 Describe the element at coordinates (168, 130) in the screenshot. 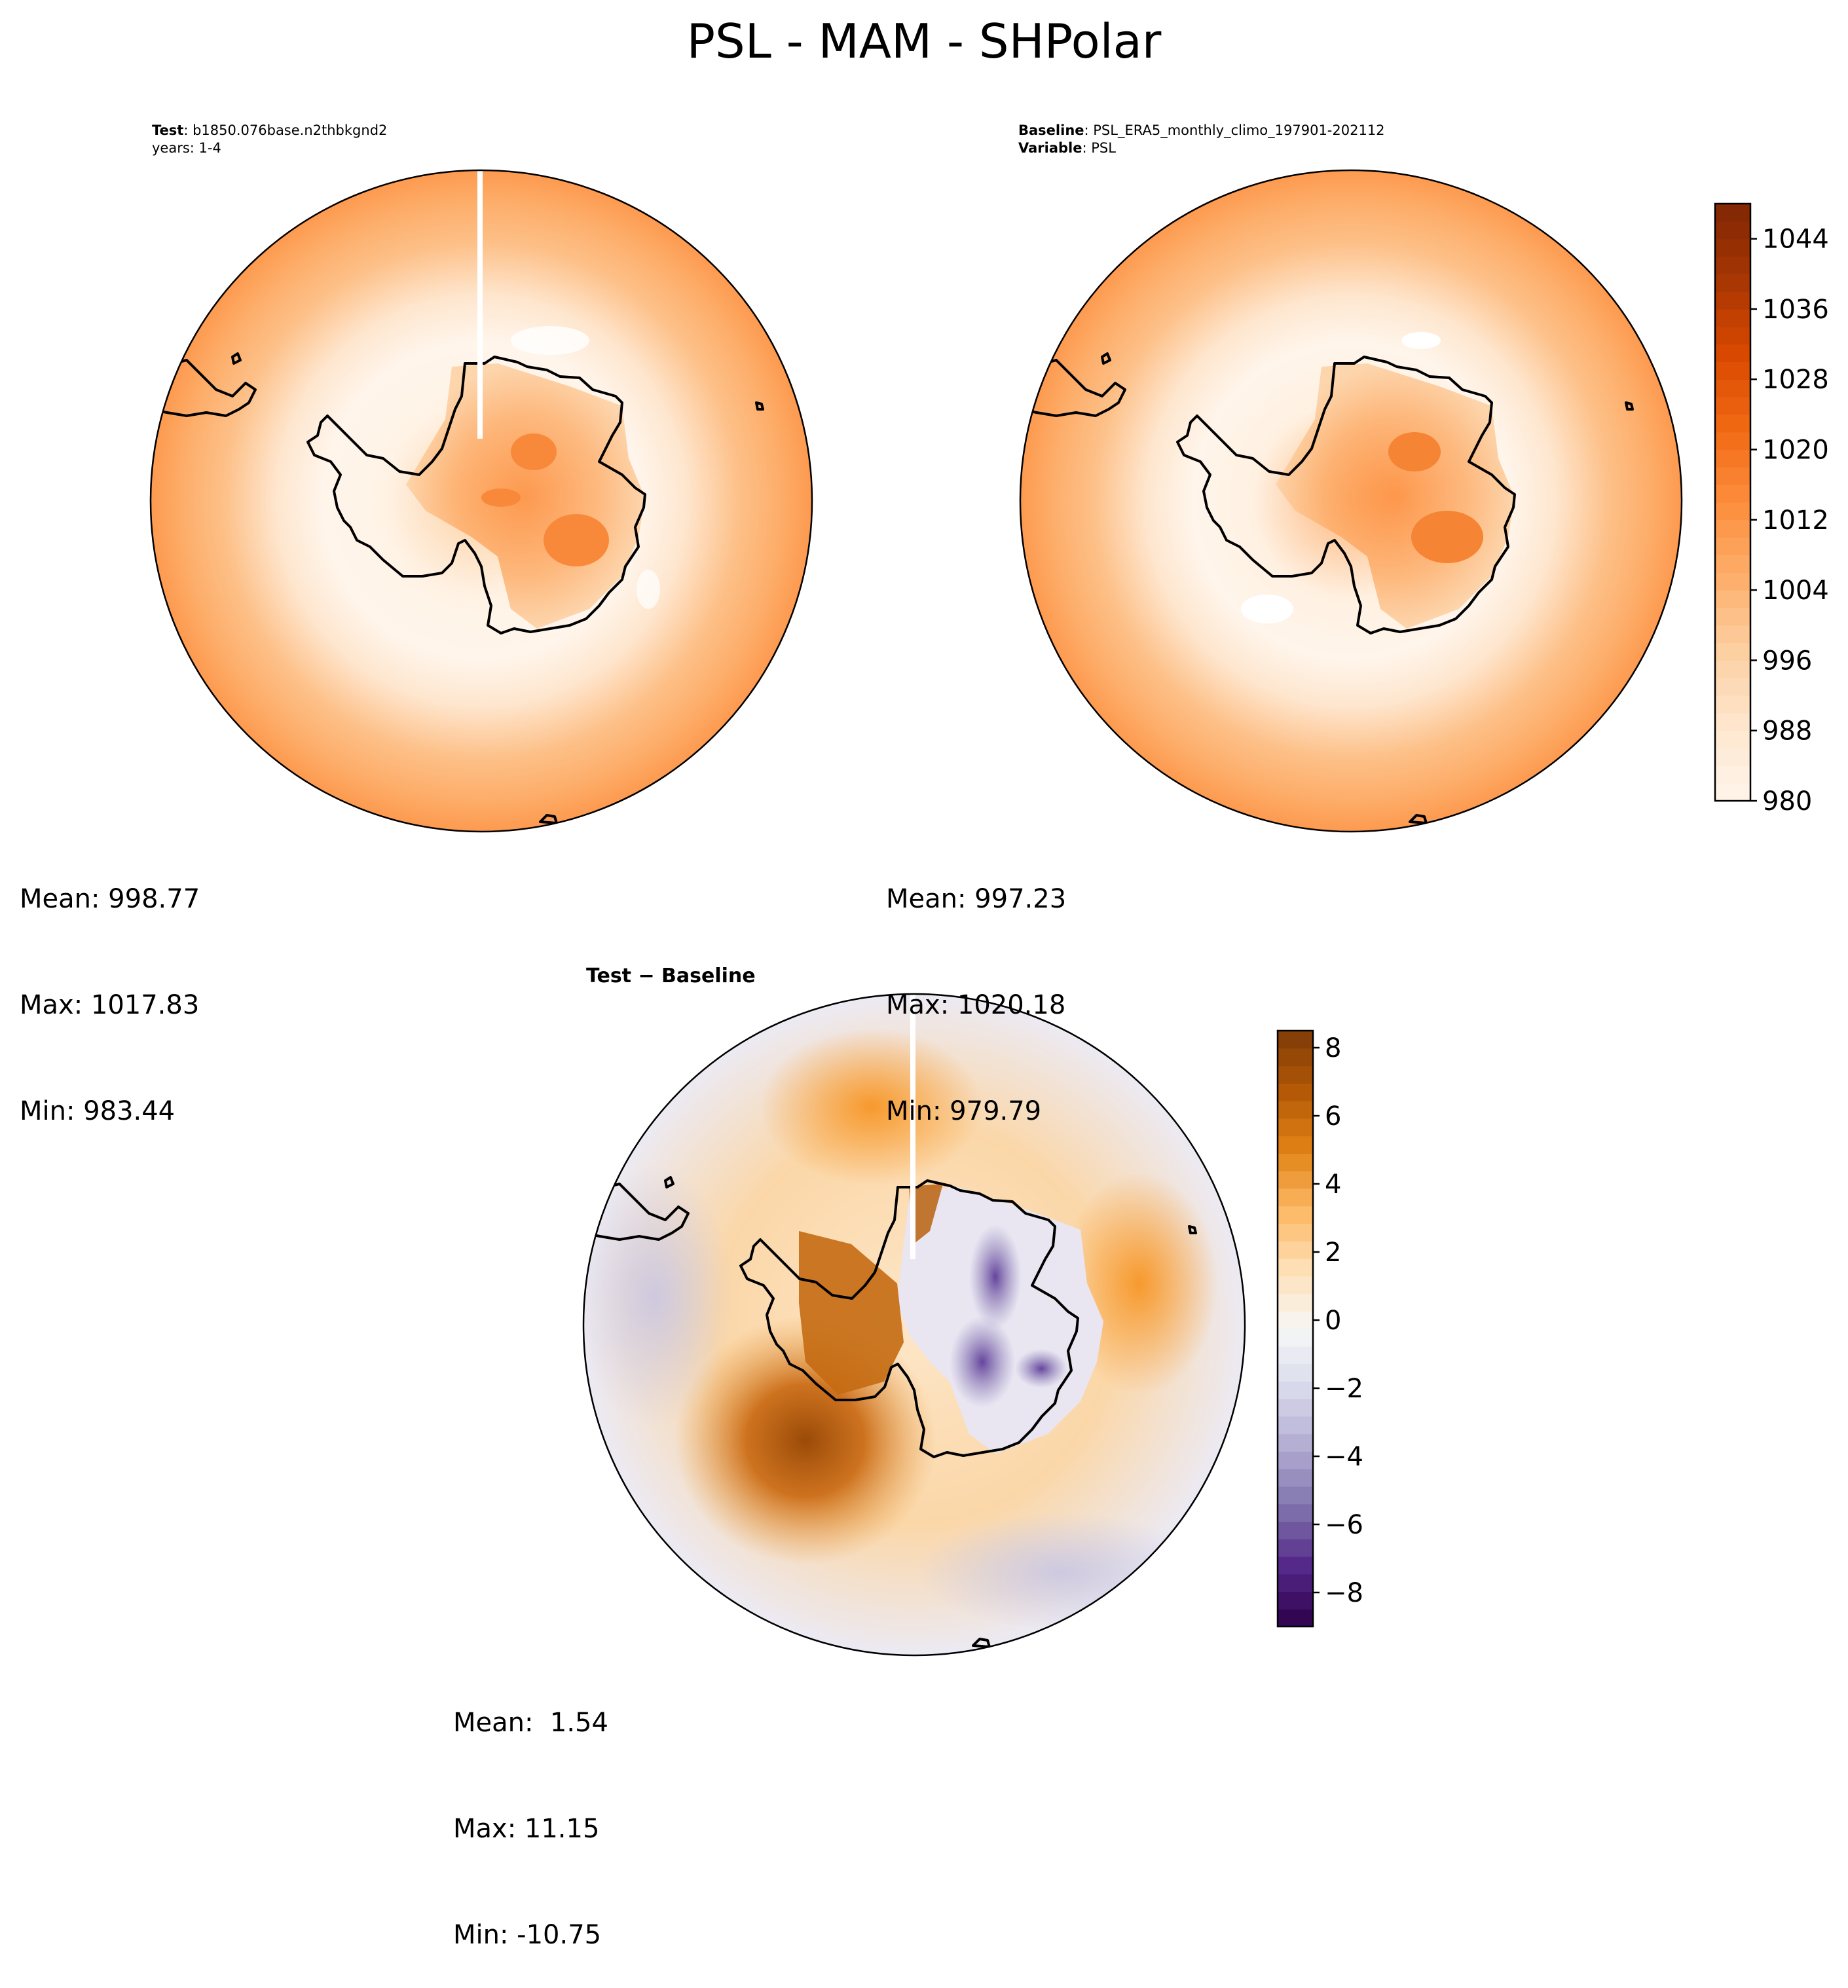

I see `test-label-bold: Test` at that location.